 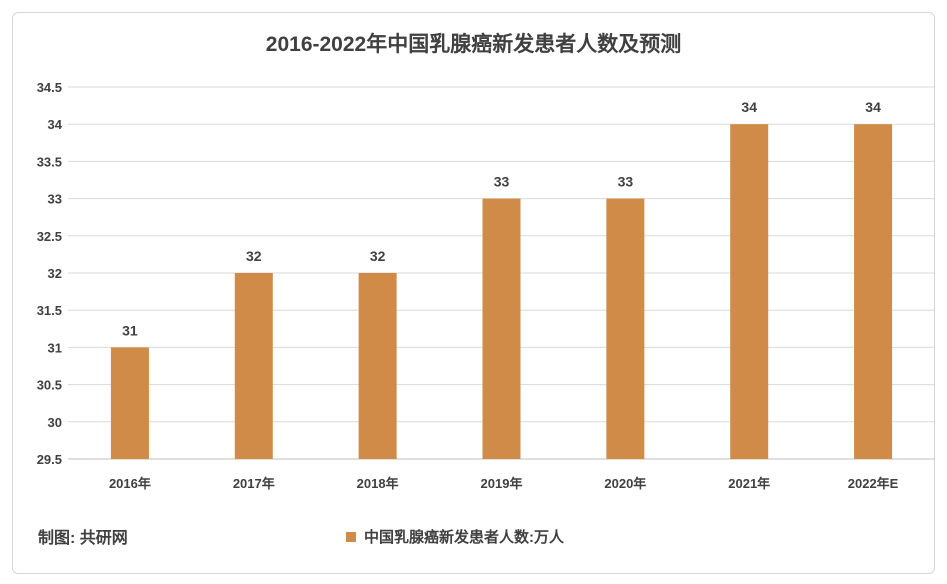 What do you see at coordinates (55, 124) in the screenshot?
I see `y-tick-label: 34` at bounding box center [55, 124].